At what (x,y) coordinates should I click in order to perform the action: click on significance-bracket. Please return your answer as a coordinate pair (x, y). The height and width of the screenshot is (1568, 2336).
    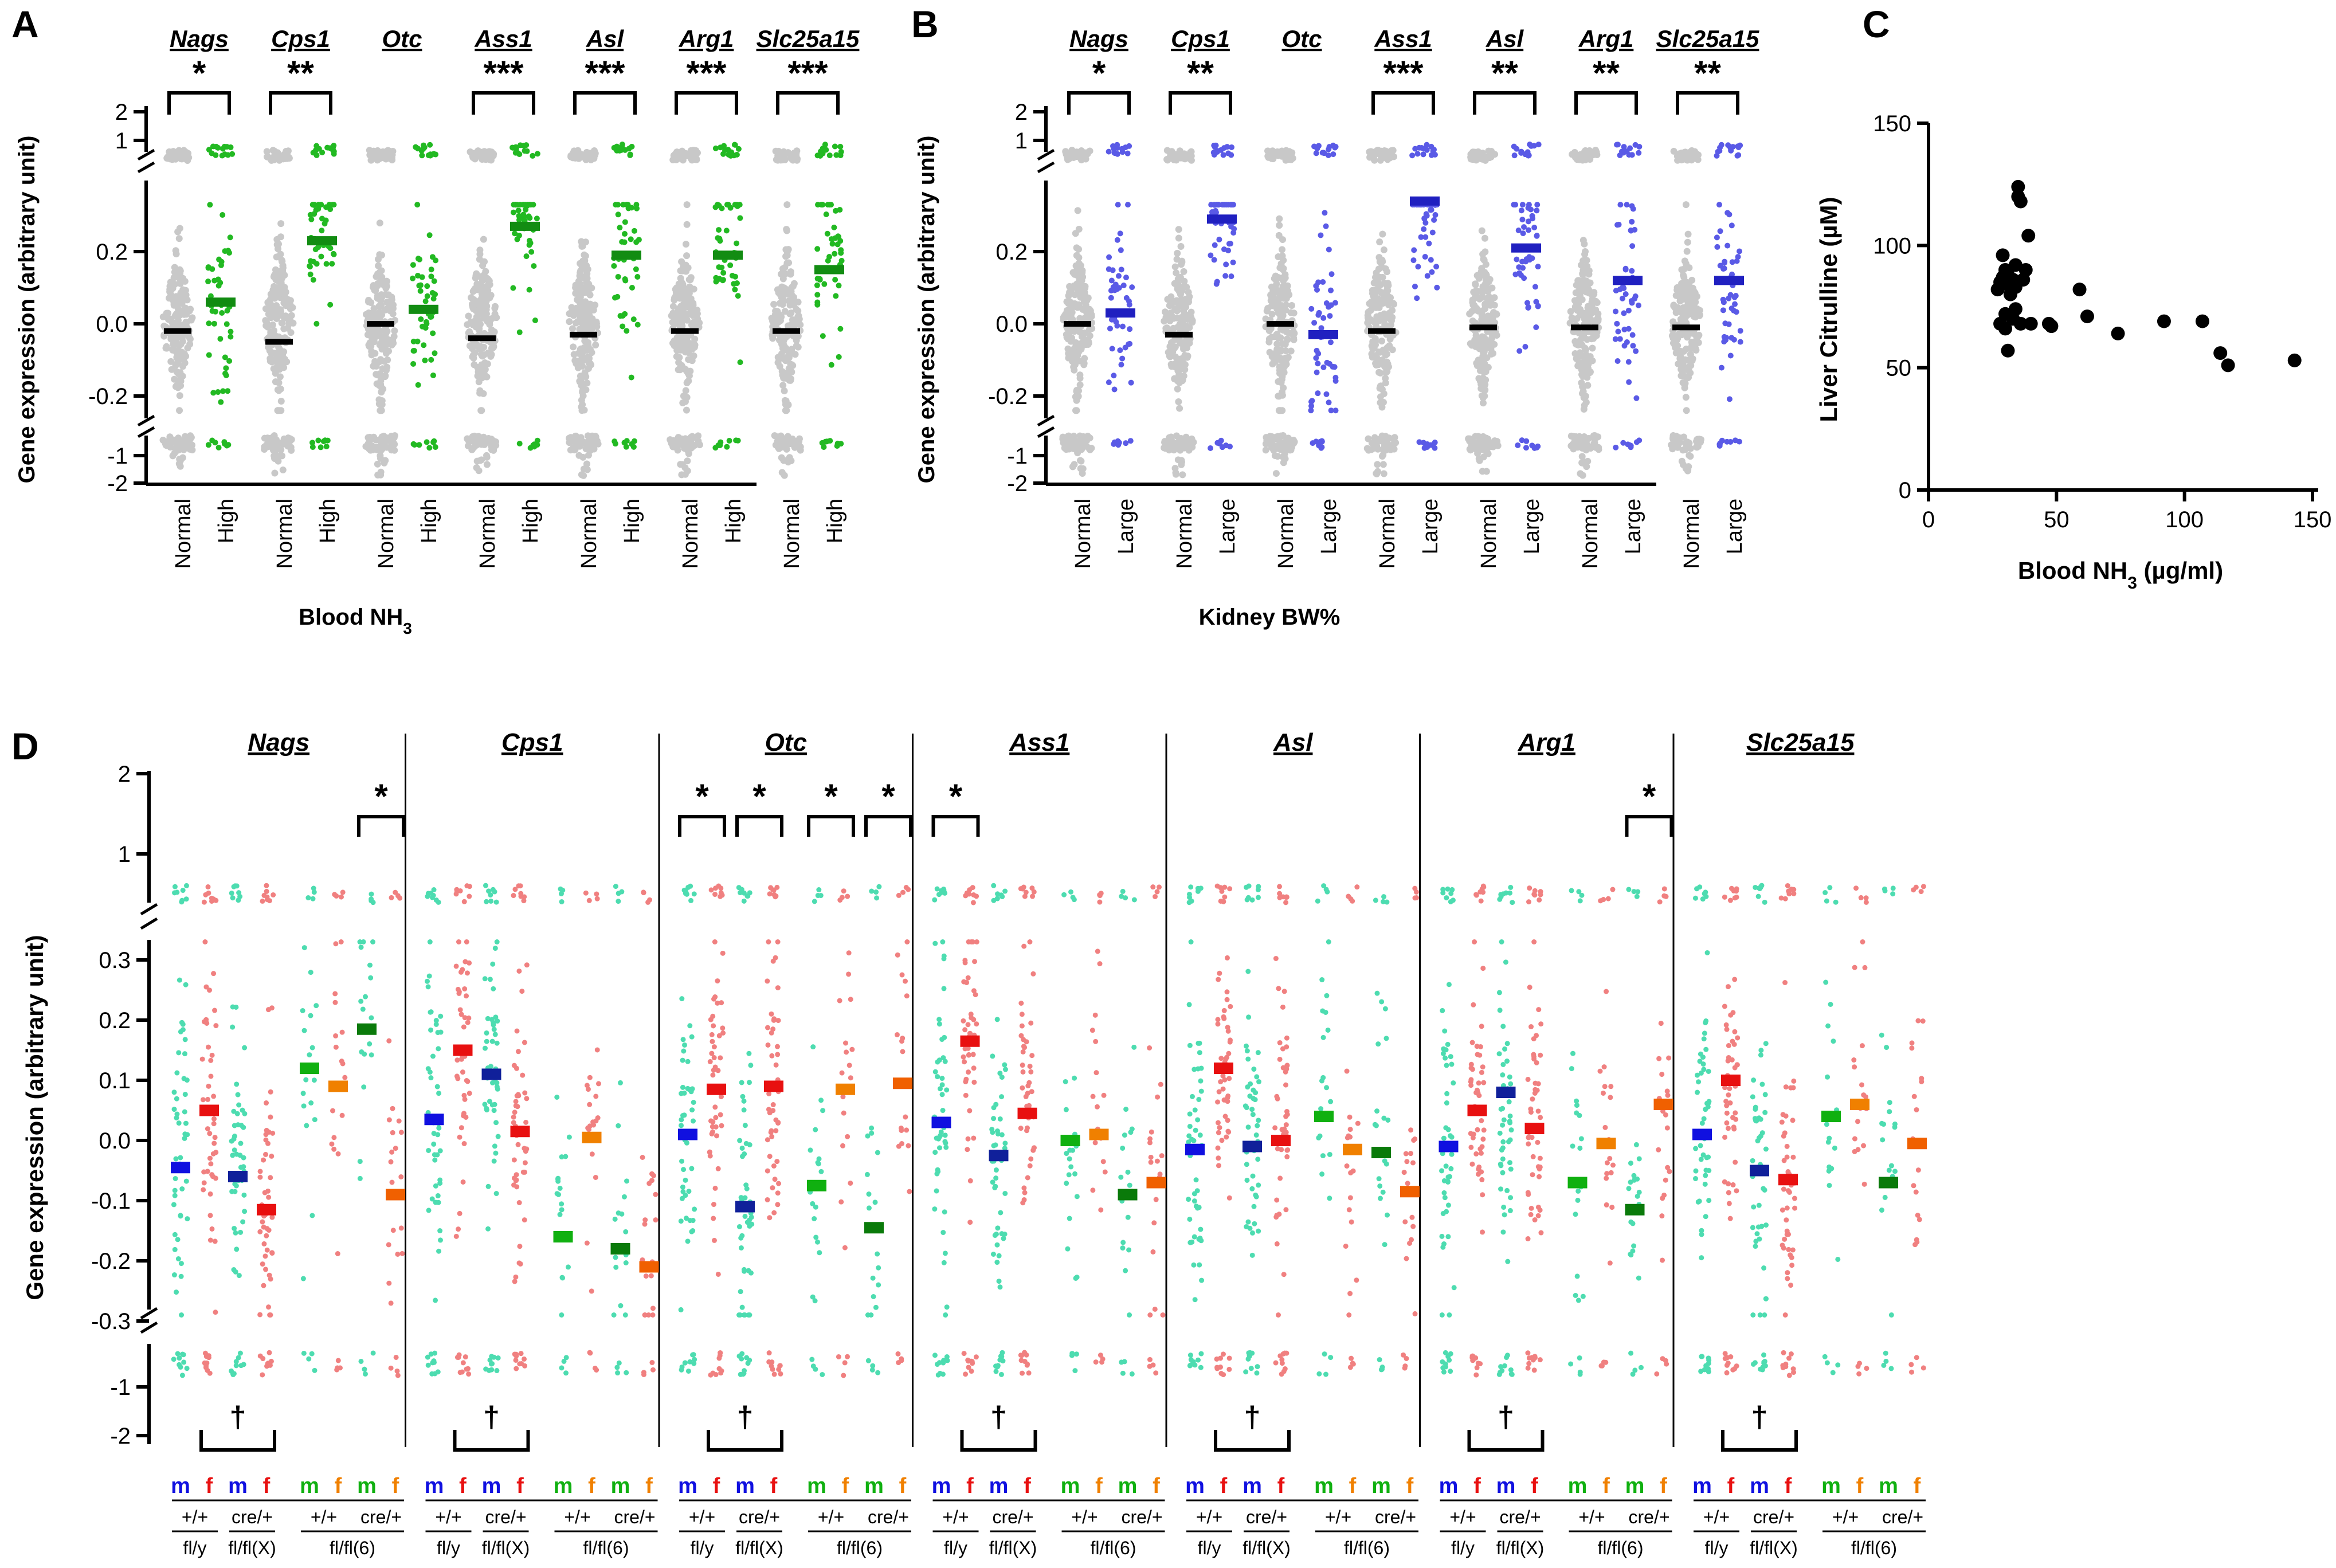
    Looking at the image, I should click on (808, 103).